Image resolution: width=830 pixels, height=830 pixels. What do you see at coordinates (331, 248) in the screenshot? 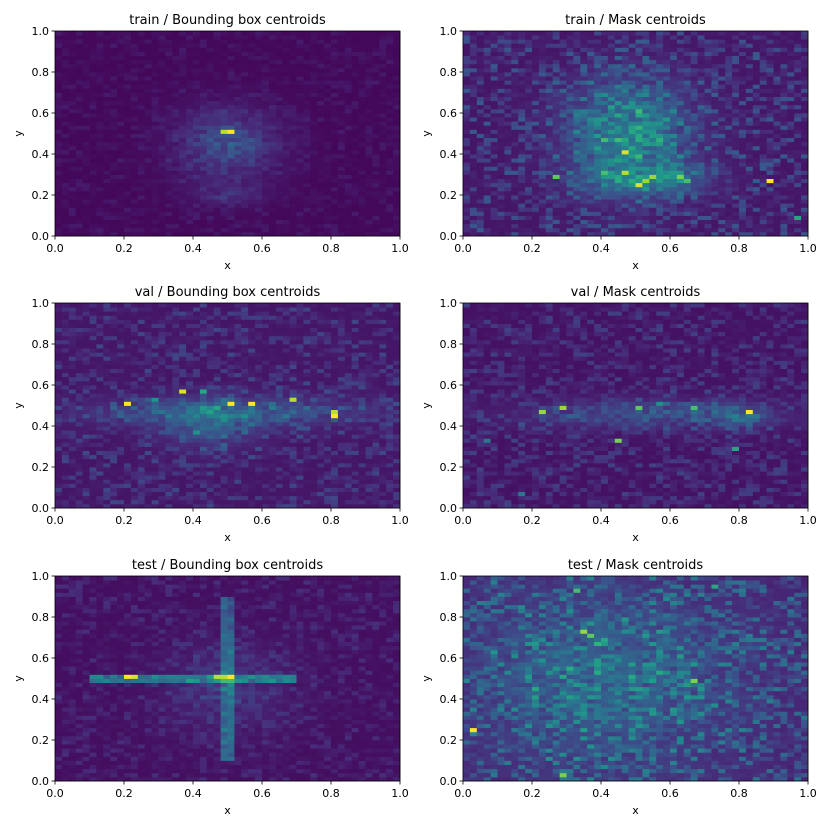
I see `x-tick-label: 0.8` at bounding box center [331, 248].